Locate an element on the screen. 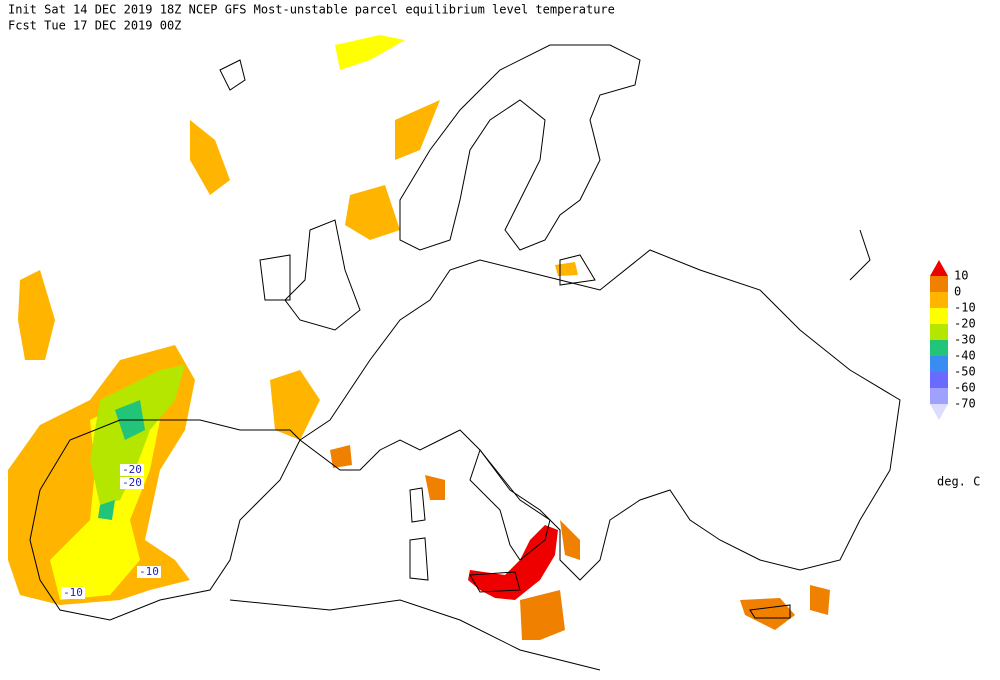 The width and height of the screenshot is (1000, 680). legend-label: 0 is located at coordinates (957, 292).